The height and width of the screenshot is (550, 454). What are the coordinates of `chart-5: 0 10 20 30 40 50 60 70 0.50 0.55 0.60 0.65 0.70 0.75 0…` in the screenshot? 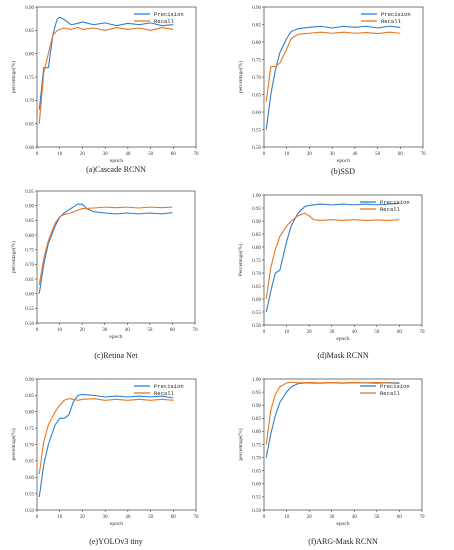 It's located at (104, 462).